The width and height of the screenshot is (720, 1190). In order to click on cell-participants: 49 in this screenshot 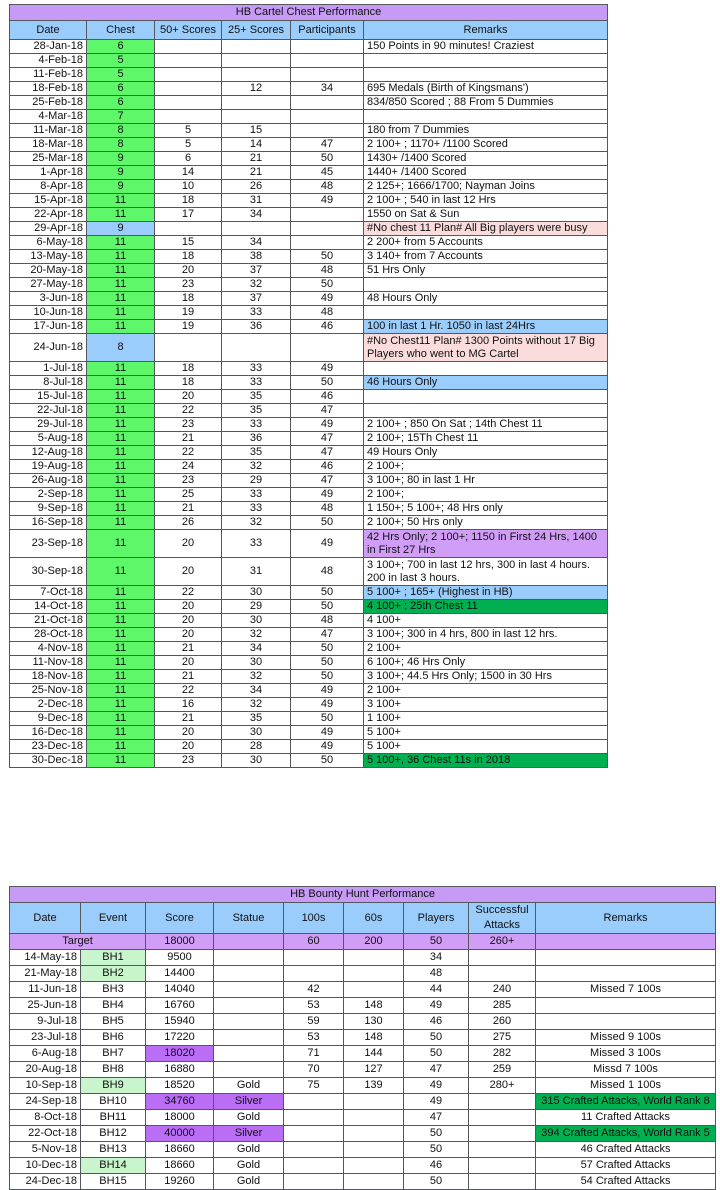, I will do `click(327, 690)`.